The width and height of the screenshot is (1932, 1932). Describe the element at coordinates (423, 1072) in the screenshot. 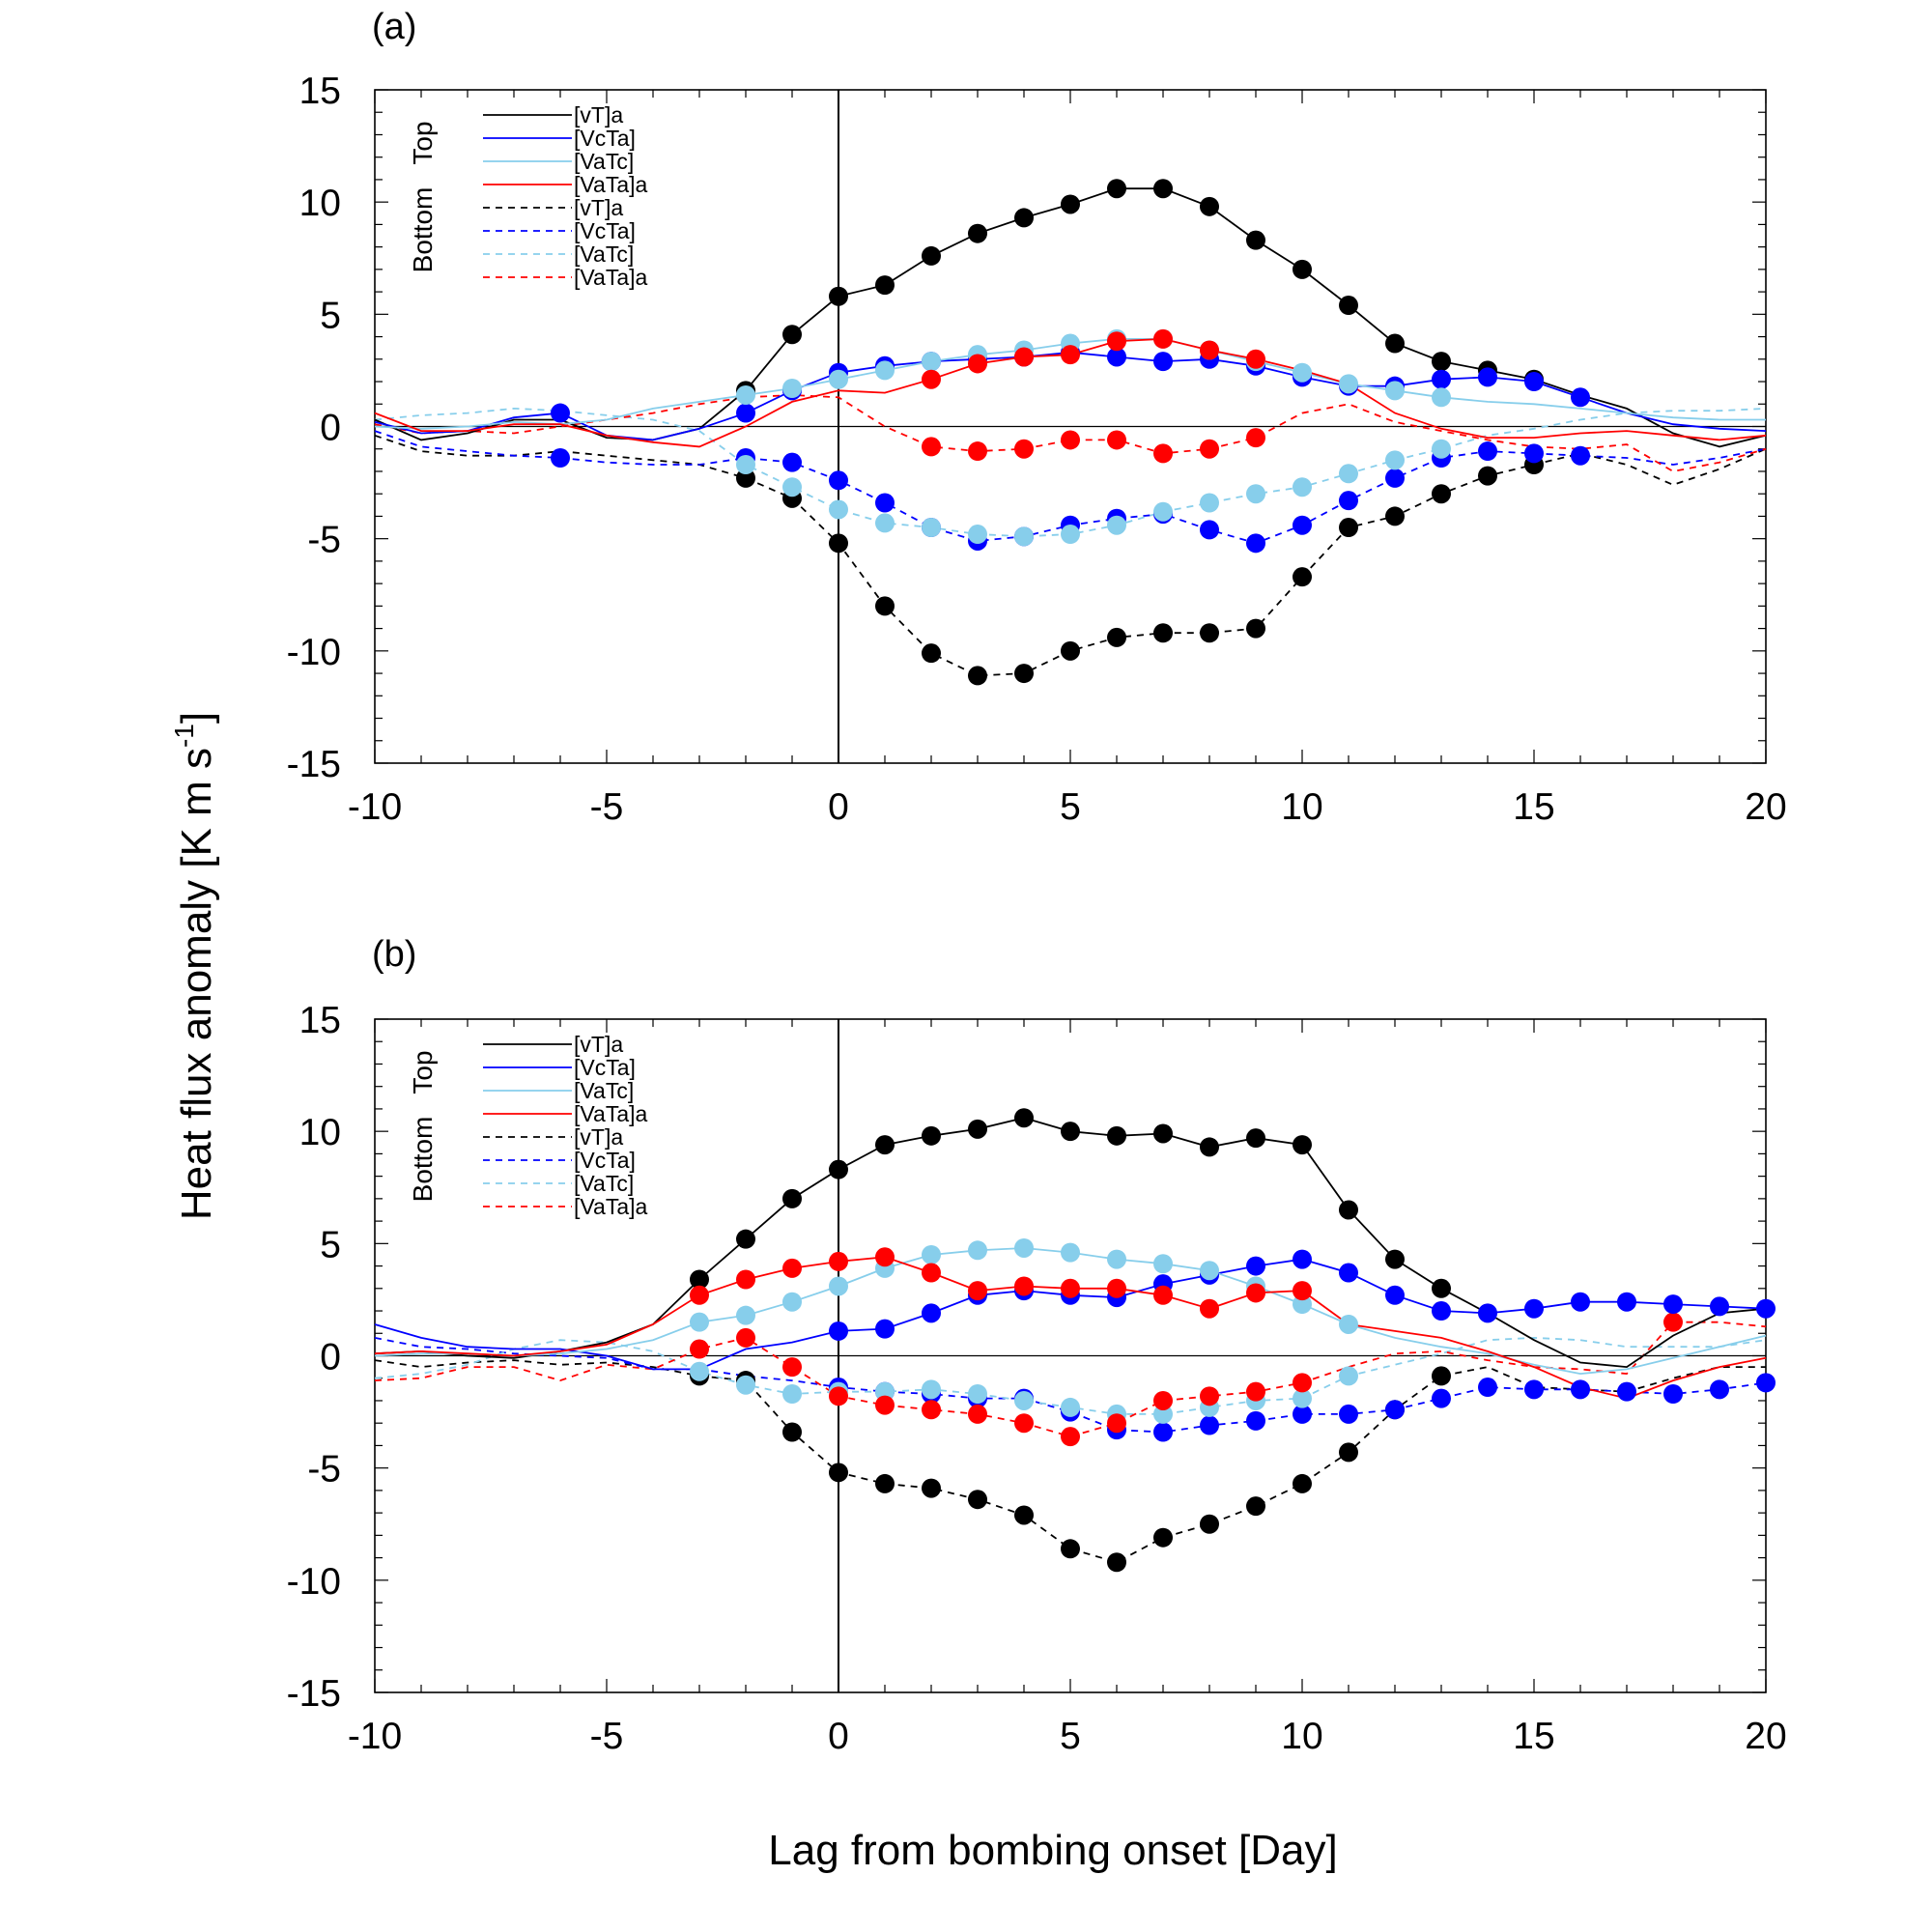

I see `panel-b-legend-group-top: Top` at that location.